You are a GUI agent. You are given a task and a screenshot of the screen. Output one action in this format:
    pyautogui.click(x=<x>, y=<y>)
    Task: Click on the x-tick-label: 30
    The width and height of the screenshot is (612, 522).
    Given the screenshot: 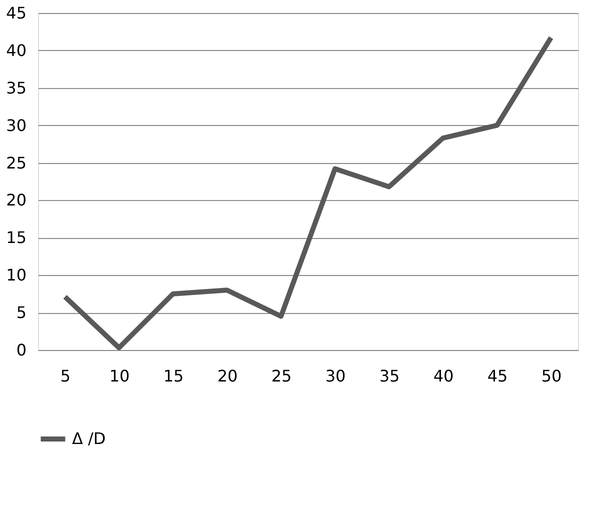 What is the action you would take?
    pyautogui.click(x=335, y=376)
    